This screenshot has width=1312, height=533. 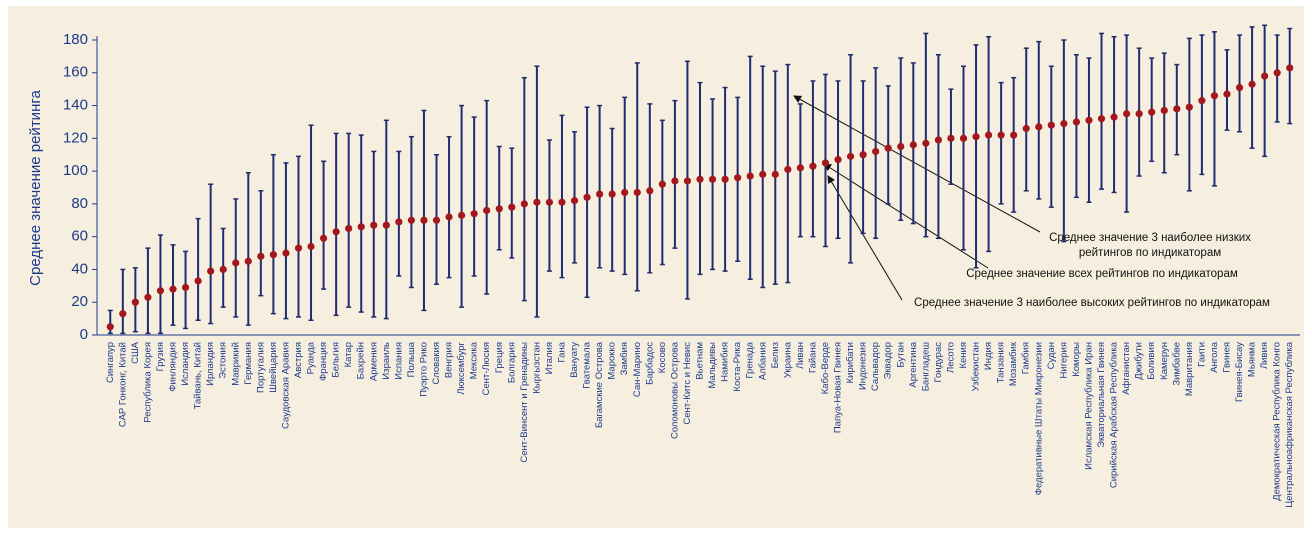 I want to click on x-tick-label: Судан, so click(x=1051, y=355).